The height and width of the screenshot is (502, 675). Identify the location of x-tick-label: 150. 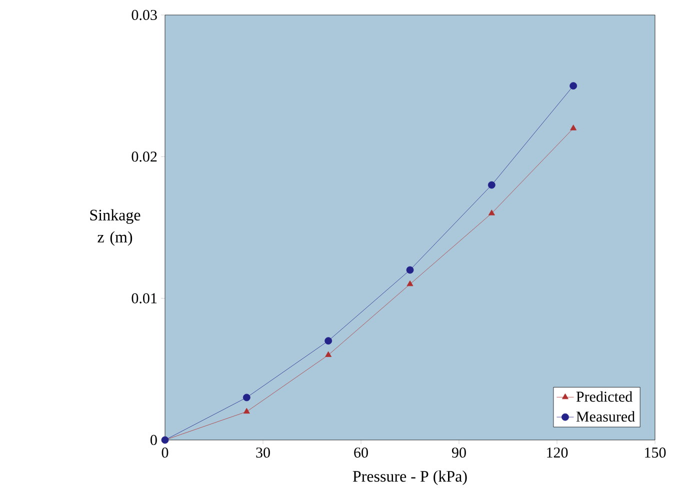
(655, 453).